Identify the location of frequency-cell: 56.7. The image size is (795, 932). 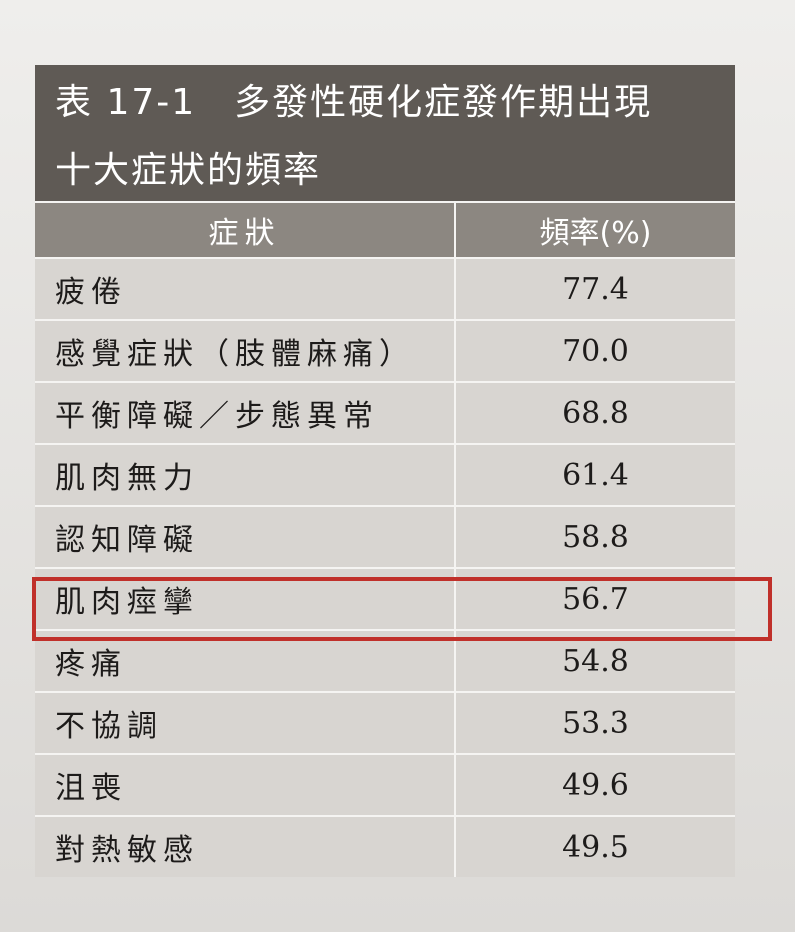
(595, 599).